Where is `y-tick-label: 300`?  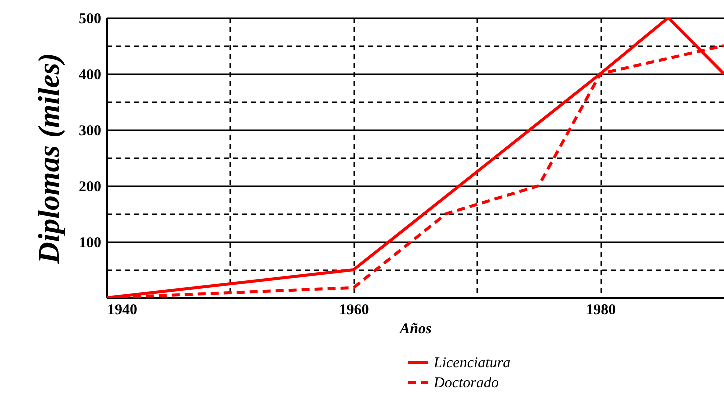
y-tick-label: 300 is located at coordinates (90, 132).